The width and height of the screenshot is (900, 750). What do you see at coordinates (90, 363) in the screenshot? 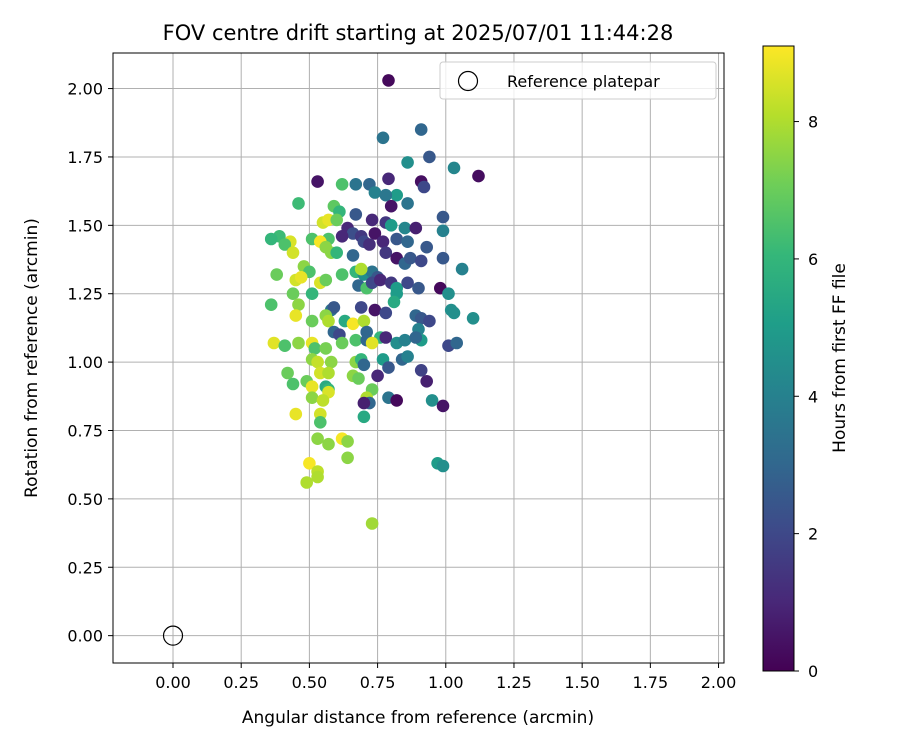
I see `y-axis-ticks: 0.00 0.25 0.50 0.75 1.00 1.25 1.50 1.75 2.00` at bounding box center [90, 363].